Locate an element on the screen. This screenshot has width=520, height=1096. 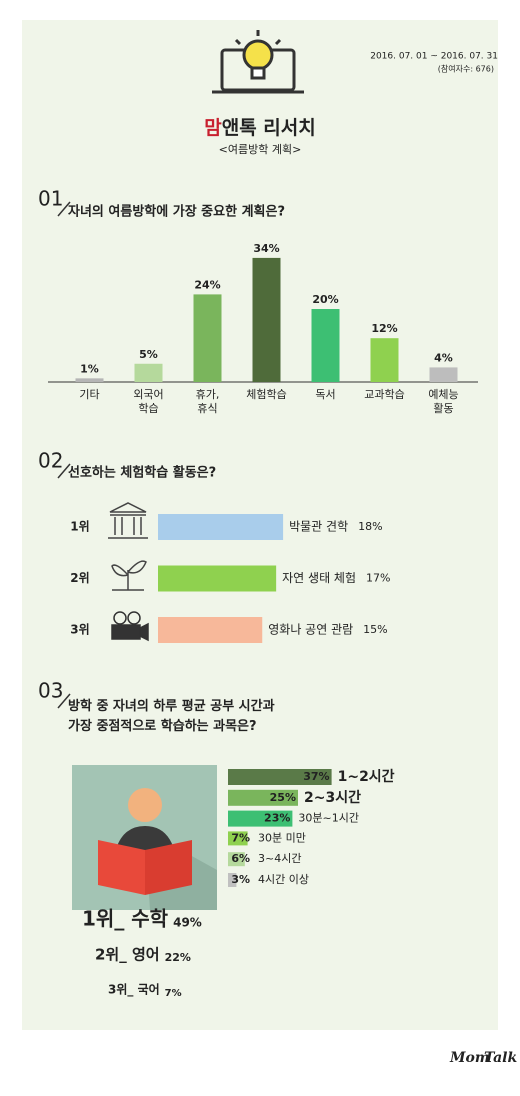
text-line: 휴식 is located at coordinates (207, 408).